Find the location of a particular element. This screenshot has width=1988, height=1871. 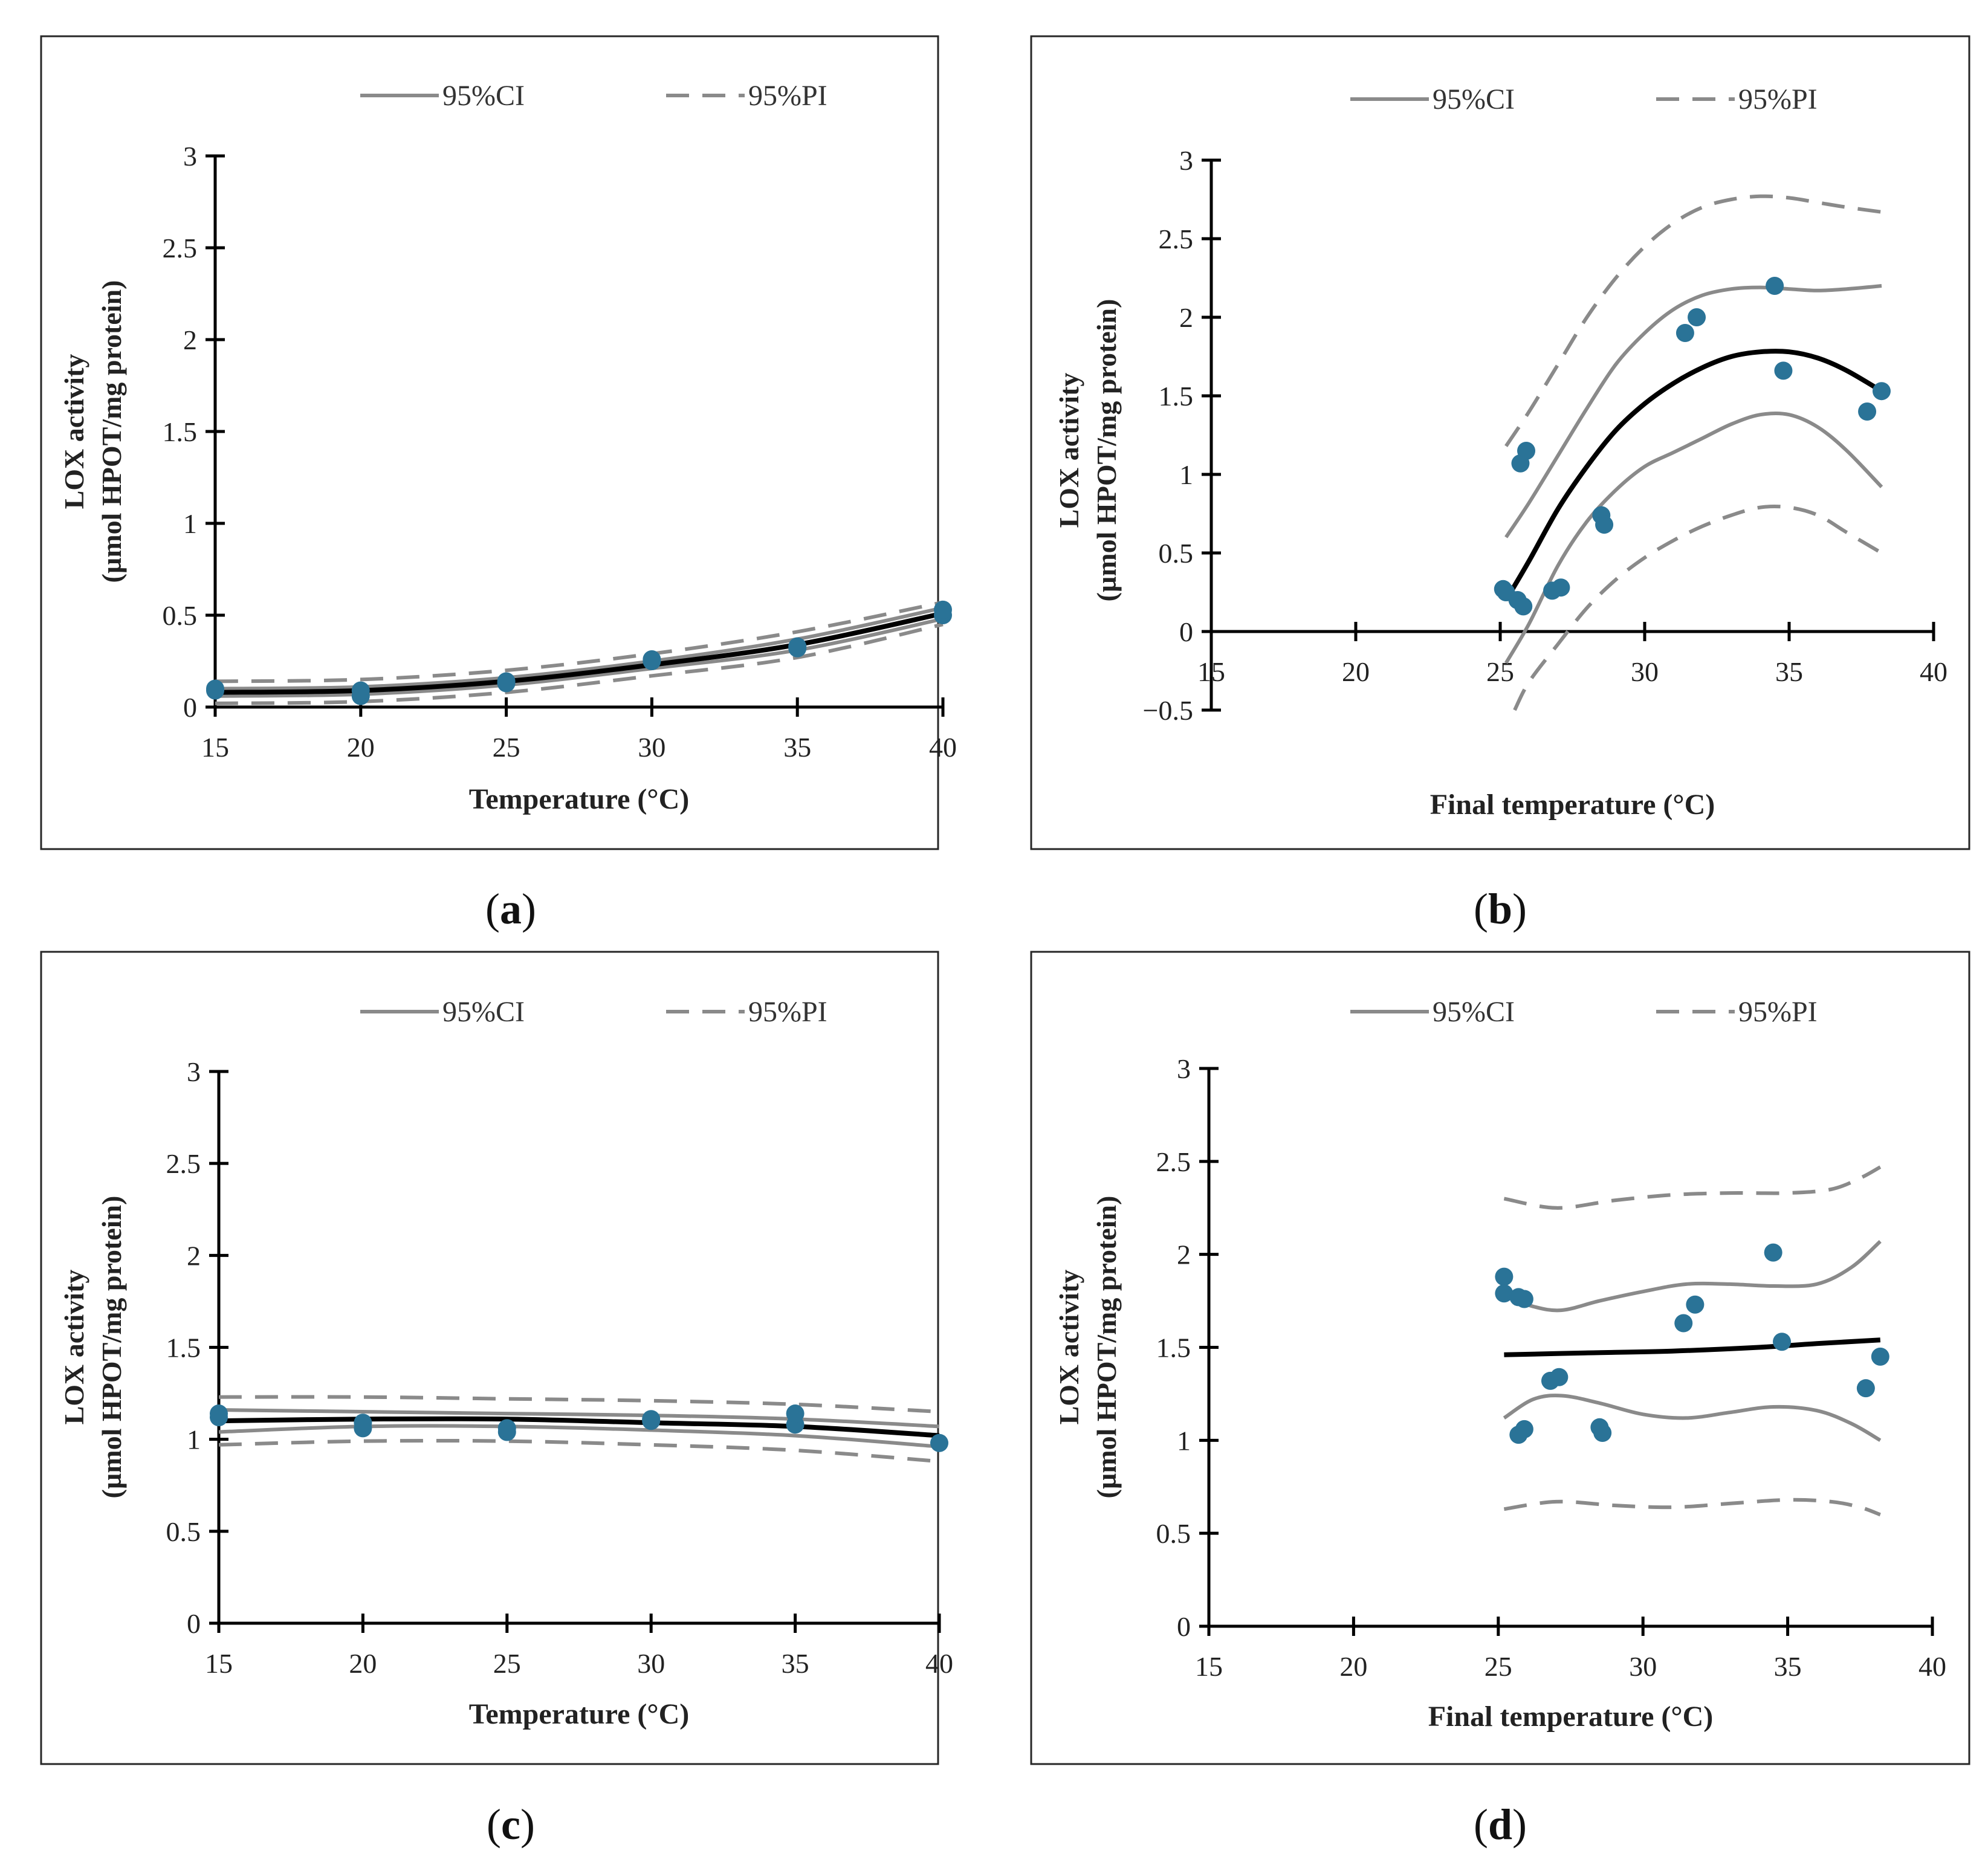

panel-caption-letter: b is located at coordinates (1500, 909).